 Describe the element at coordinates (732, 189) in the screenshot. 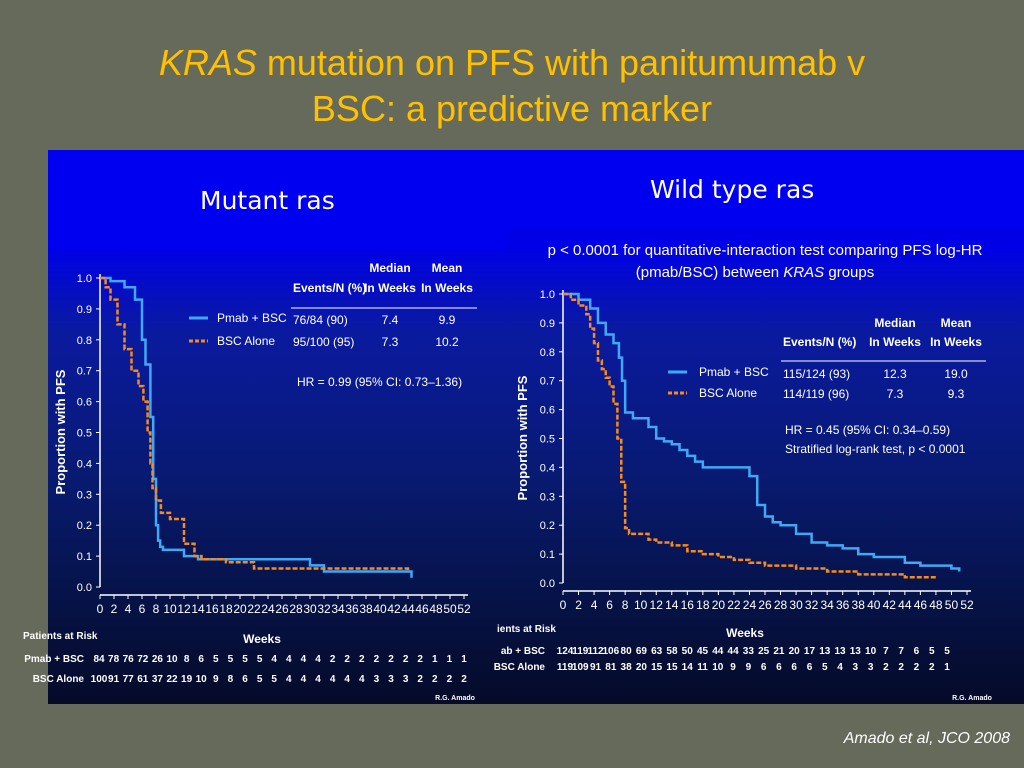

I see `wild-type-ras-label: Wild type ras` at that location.